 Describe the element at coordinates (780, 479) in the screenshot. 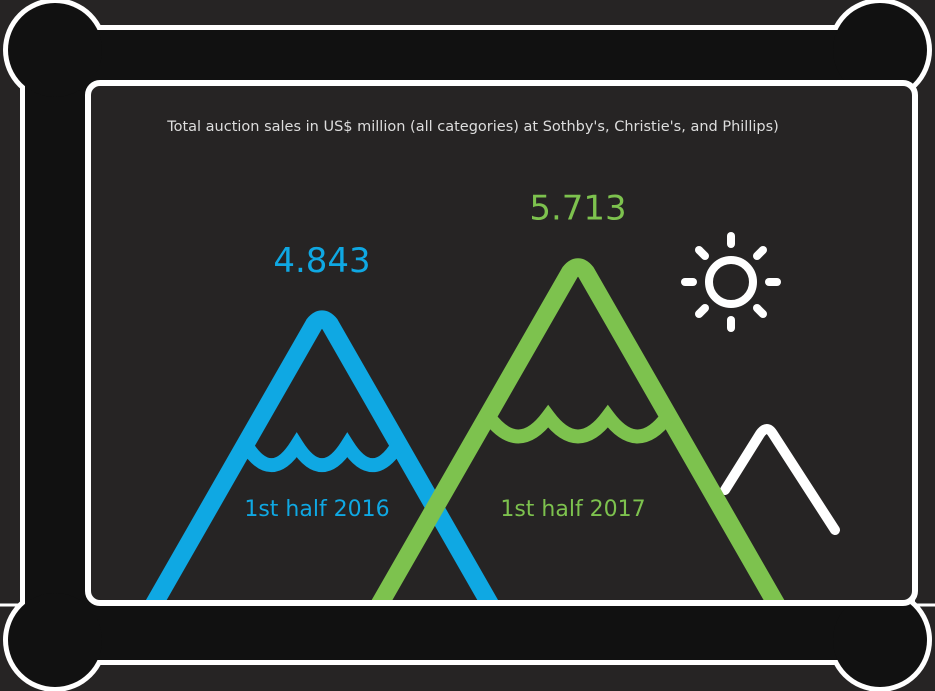

I see `small-mountain` at that location.